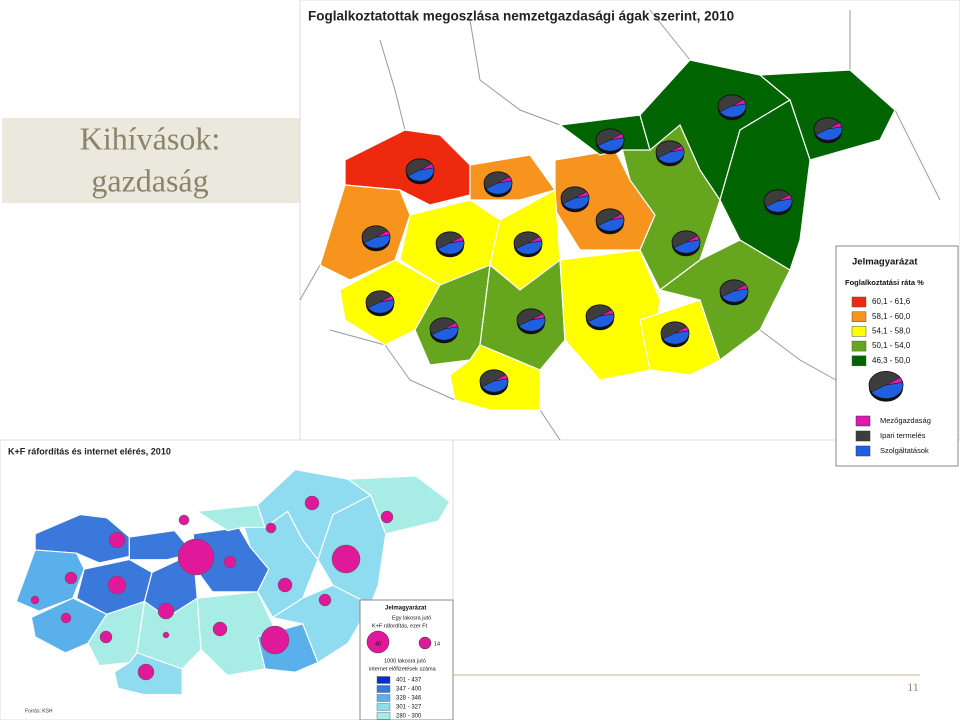 The width and height of the screenshot is (960, 720). Describe the element at coordinates (405, 609) in the screenshot. I see `legend-heading: Jelmagyarázat` at that location.